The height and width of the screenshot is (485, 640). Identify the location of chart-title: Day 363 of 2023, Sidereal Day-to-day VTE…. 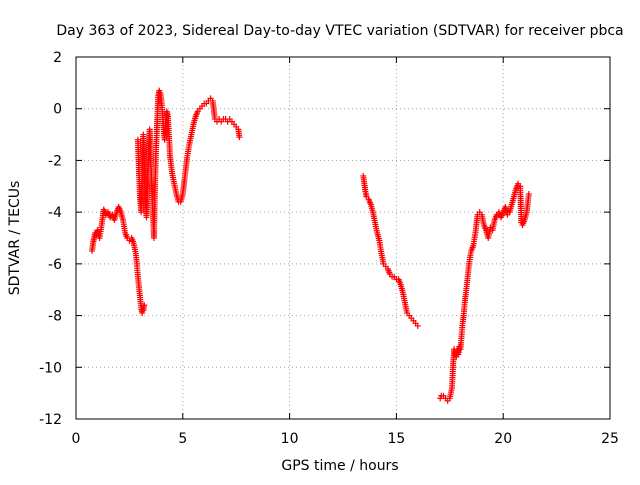
(339, 31).